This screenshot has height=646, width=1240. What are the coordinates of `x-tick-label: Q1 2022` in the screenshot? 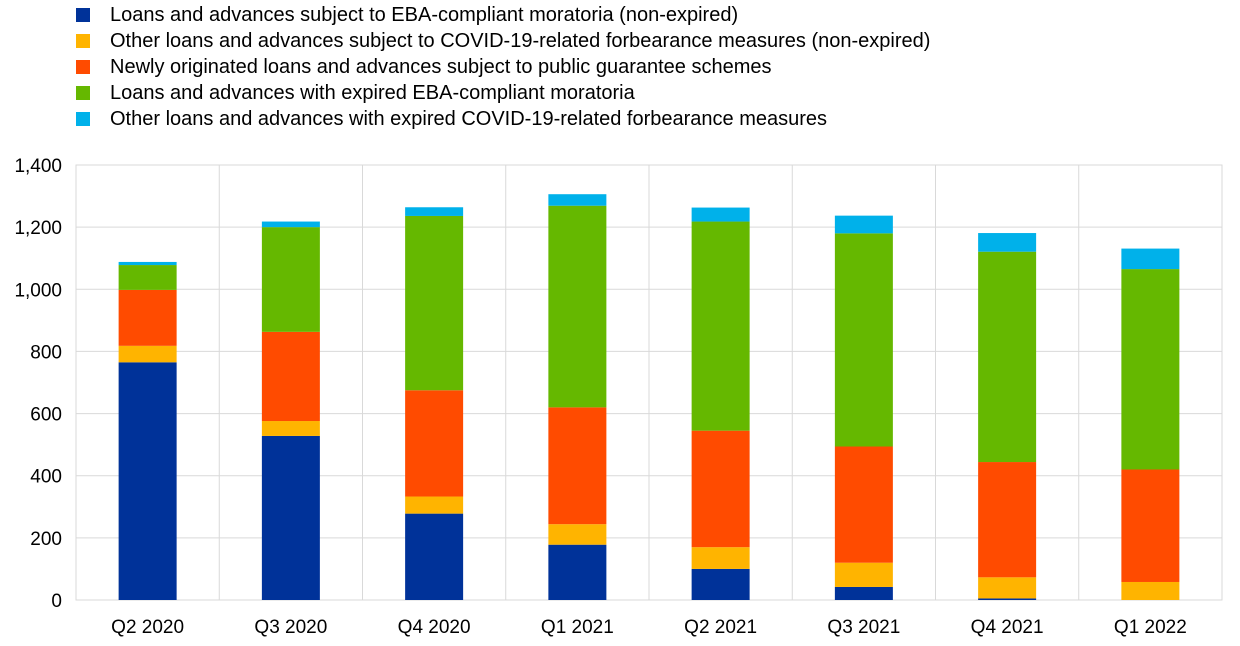 It's located at (1150, 627).